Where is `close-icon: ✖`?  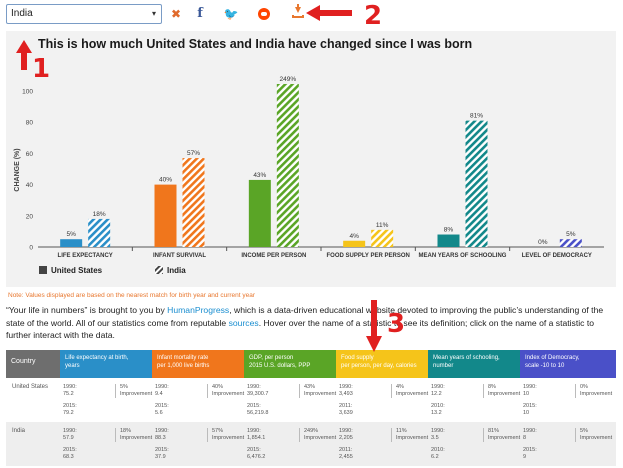
close-icon: ✖ is located at coordinates (176, 14).